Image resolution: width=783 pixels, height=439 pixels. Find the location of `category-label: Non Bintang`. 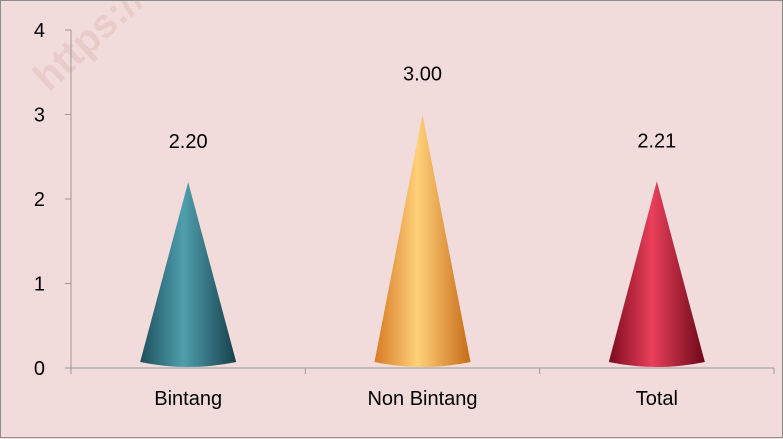

category-label: Non Bintang is located at coordinates (422, 399).